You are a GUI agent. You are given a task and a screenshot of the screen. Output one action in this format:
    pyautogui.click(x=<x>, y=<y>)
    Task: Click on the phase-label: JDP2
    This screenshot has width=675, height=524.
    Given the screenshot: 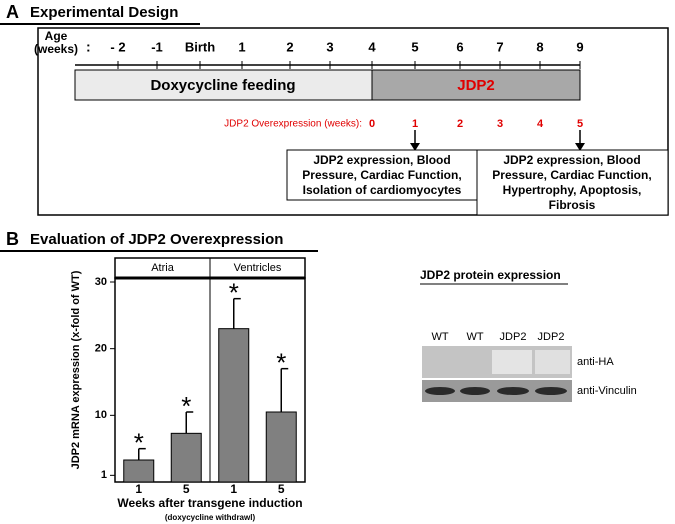 What is the action you would take?
    pyautogui.click(x=476, y=85)
    